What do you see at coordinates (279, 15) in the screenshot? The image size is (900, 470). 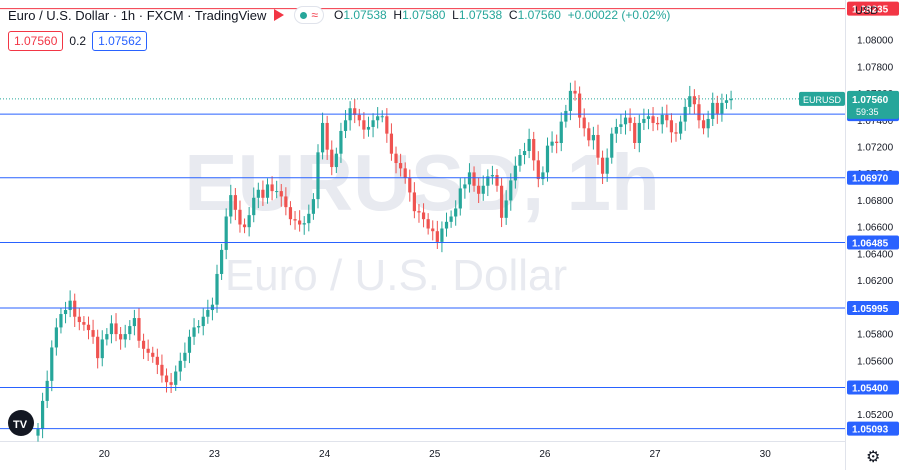 I see `flag-icon` at bounding box center [279, 15].